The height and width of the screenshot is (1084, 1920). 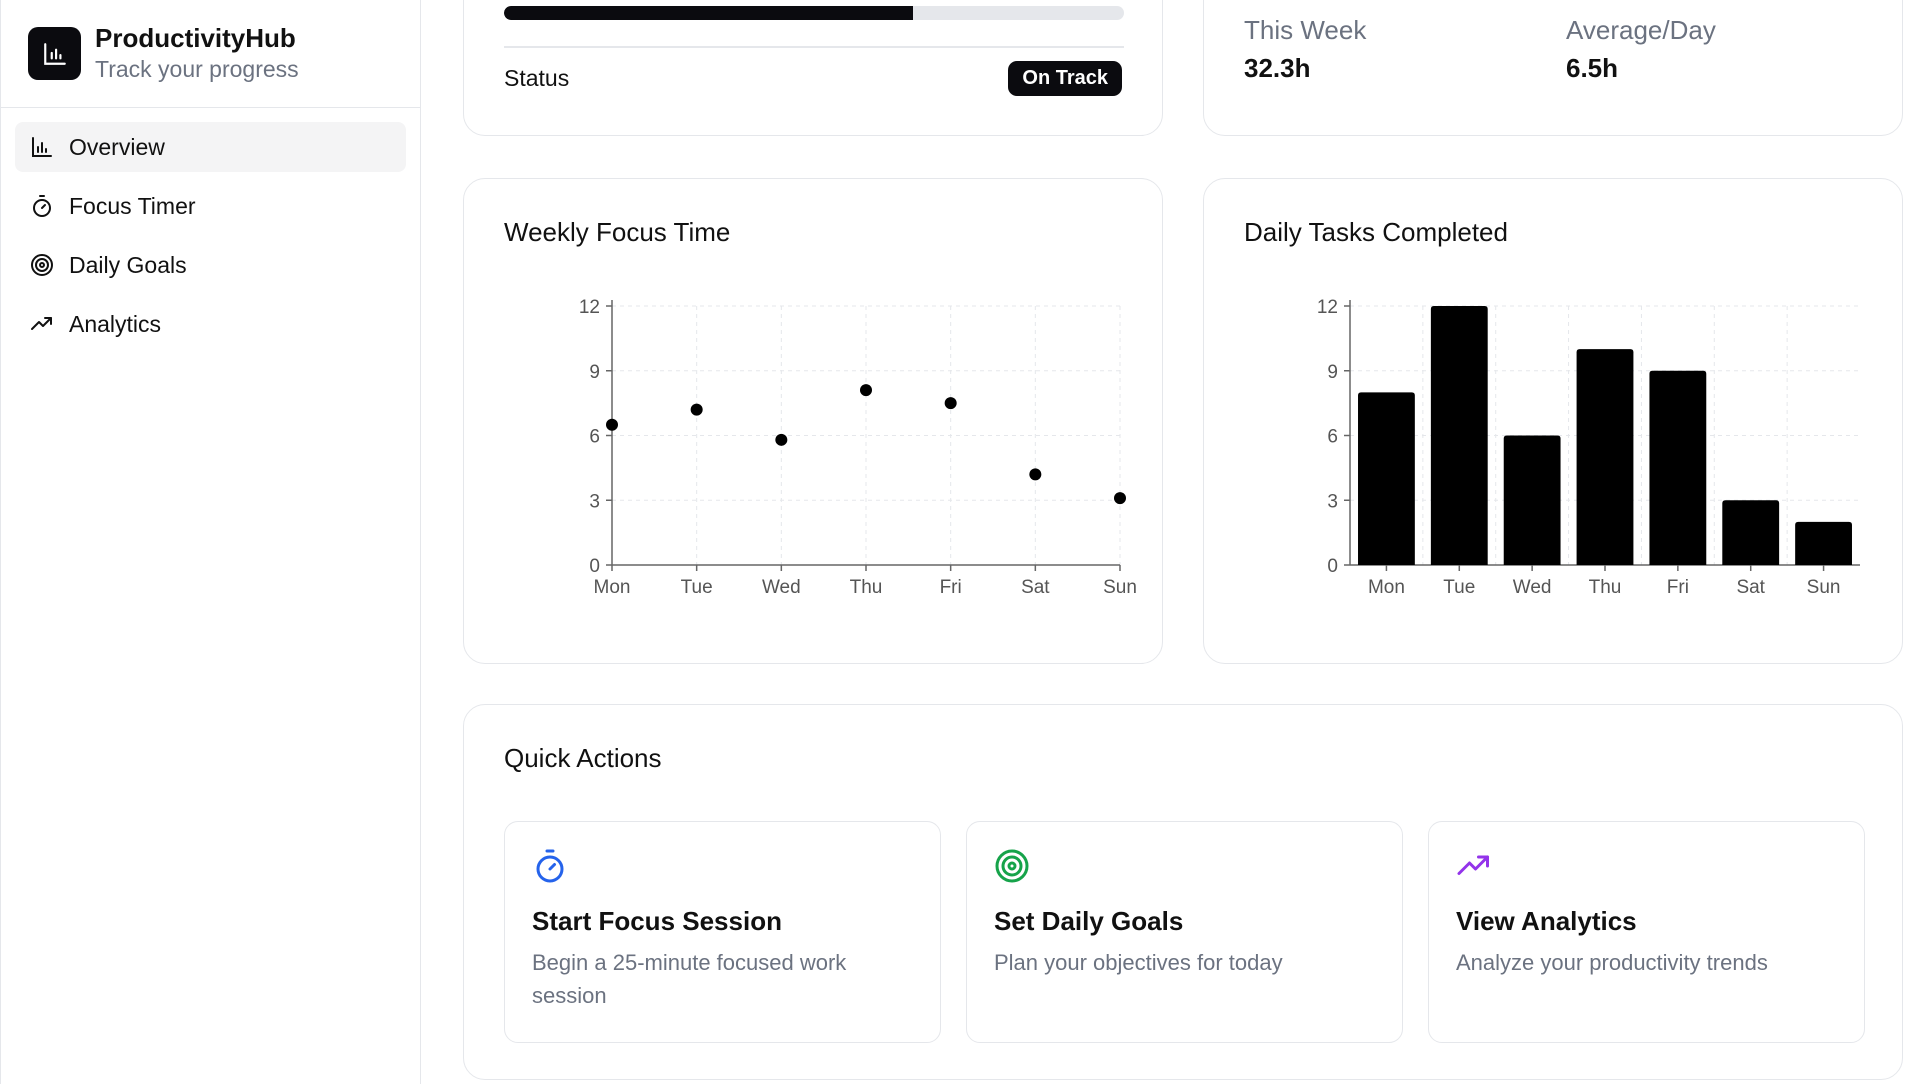 I want to click on stats-card: This Week 32.3h Average/Day 6.5h, so click(x=1553, y=68).